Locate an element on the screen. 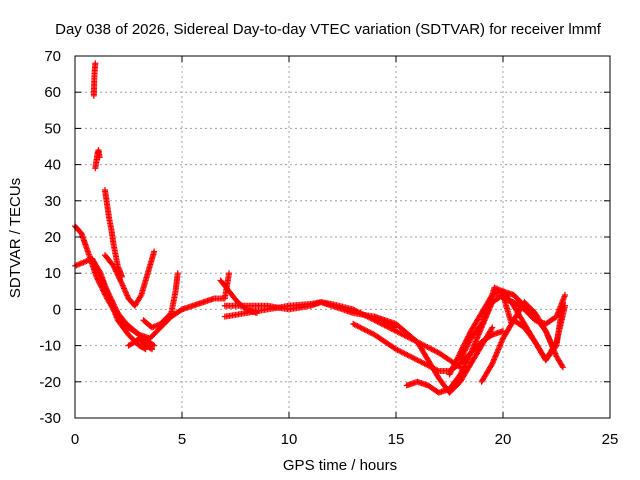 This screenshot has width=640, height=480. y-tick-label: -10 is located at coordinates (50, 346).